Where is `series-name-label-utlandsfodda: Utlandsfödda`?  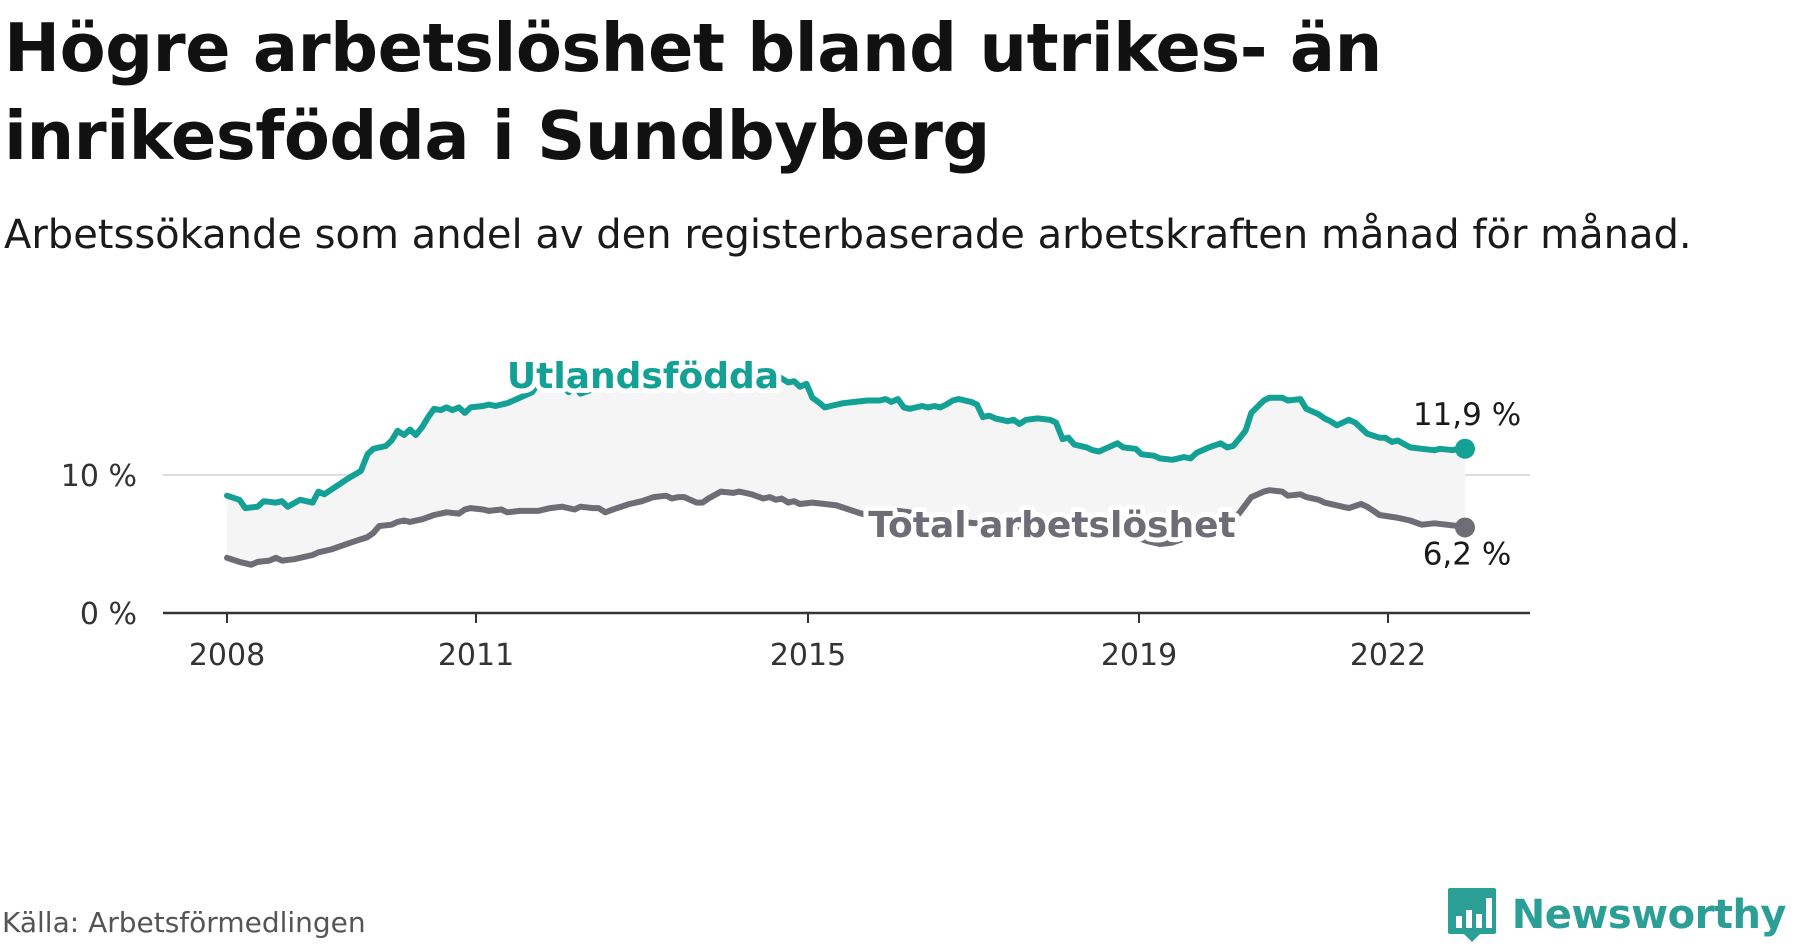
series-name-label-utlandsfodda: Utlandsfödda is located at coordinates (643, 378).